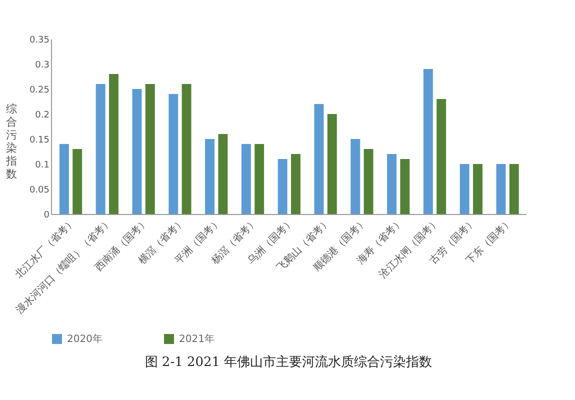  I want to click on legend-label: 2020年, so click(84, 339).